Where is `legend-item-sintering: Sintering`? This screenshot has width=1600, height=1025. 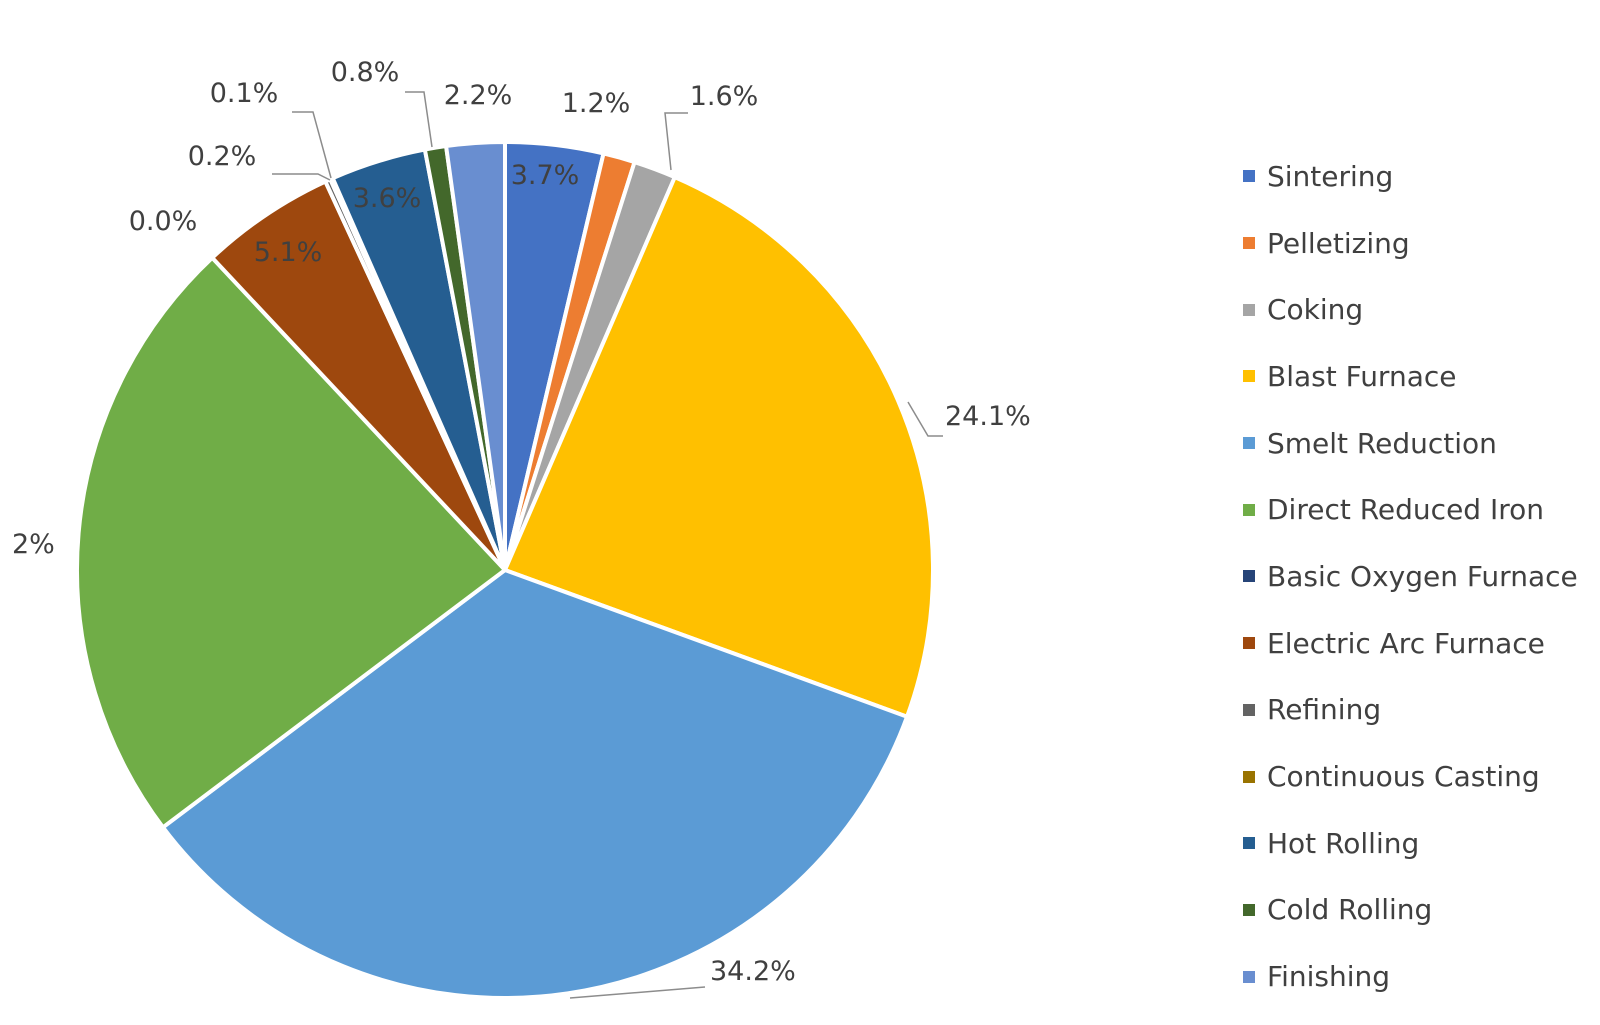
legend-item-sintering: Sintering is located at coordinates (1410, 176).